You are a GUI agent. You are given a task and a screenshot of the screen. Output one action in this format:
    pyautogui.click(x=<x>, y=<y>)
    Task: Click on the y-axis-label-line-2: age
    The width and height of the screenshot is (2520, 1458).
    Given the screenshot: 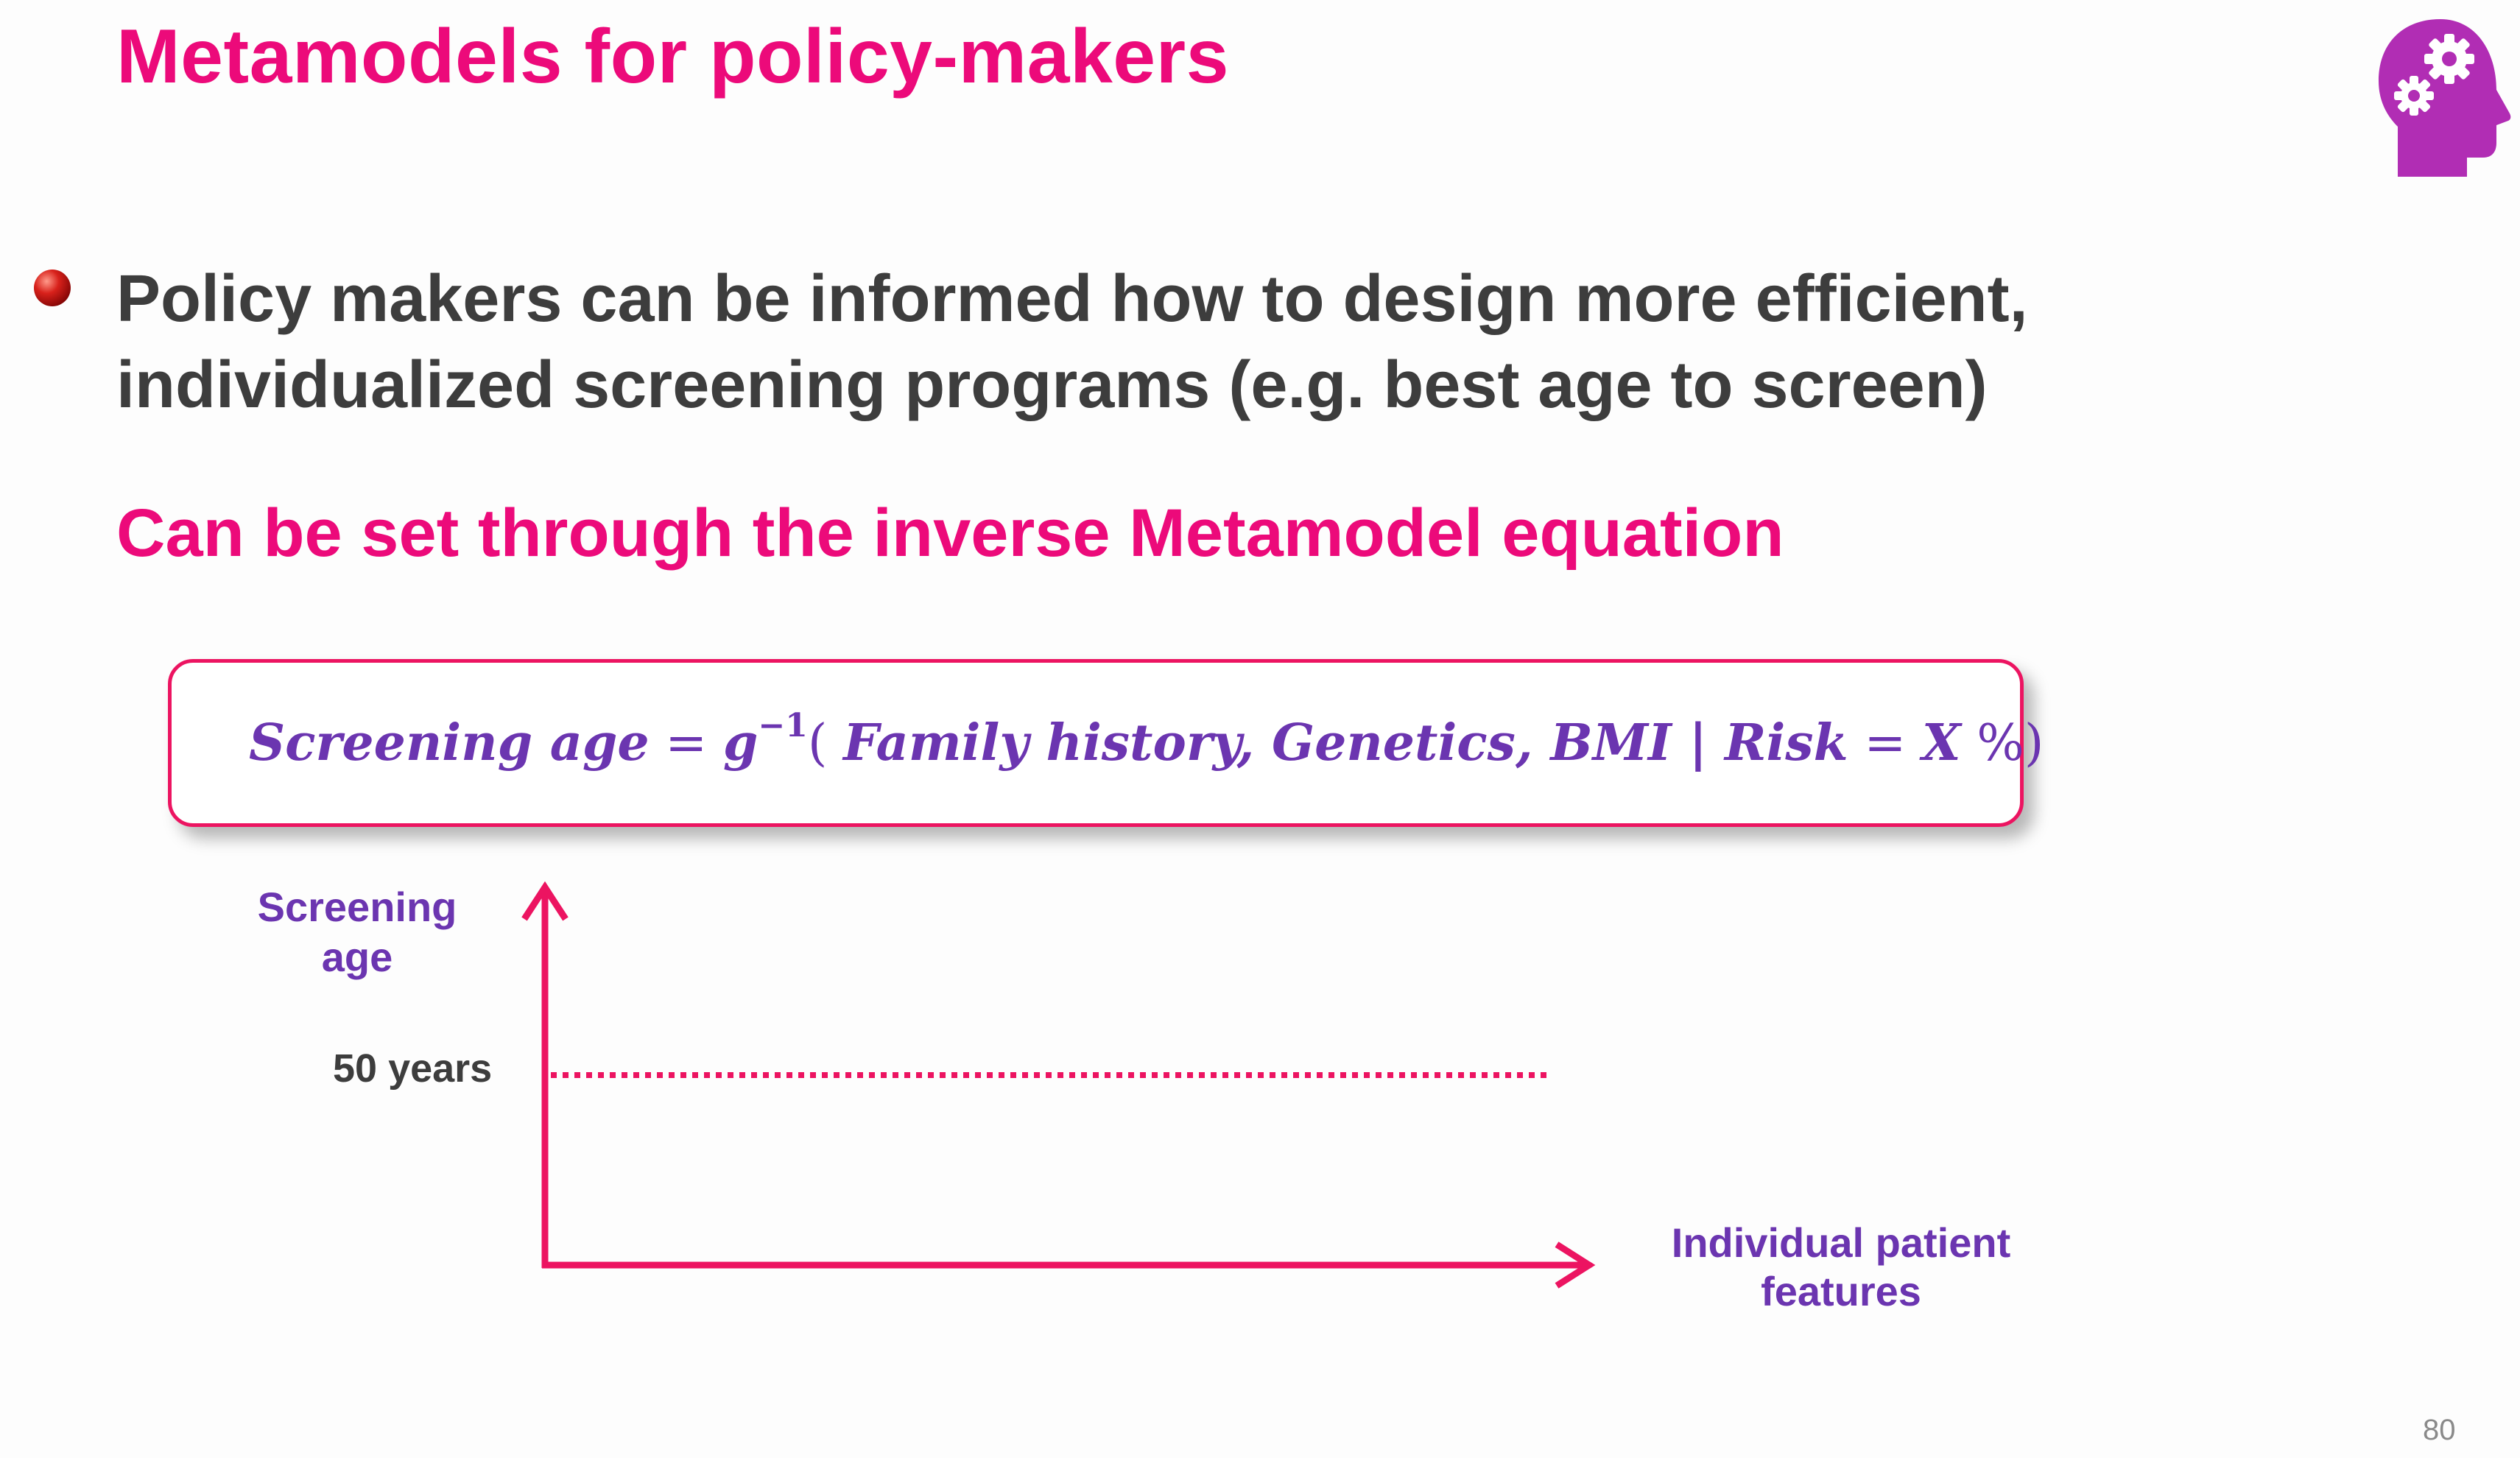 What is the action you would take?
    pyautogui.click(x=357, y=957)
    